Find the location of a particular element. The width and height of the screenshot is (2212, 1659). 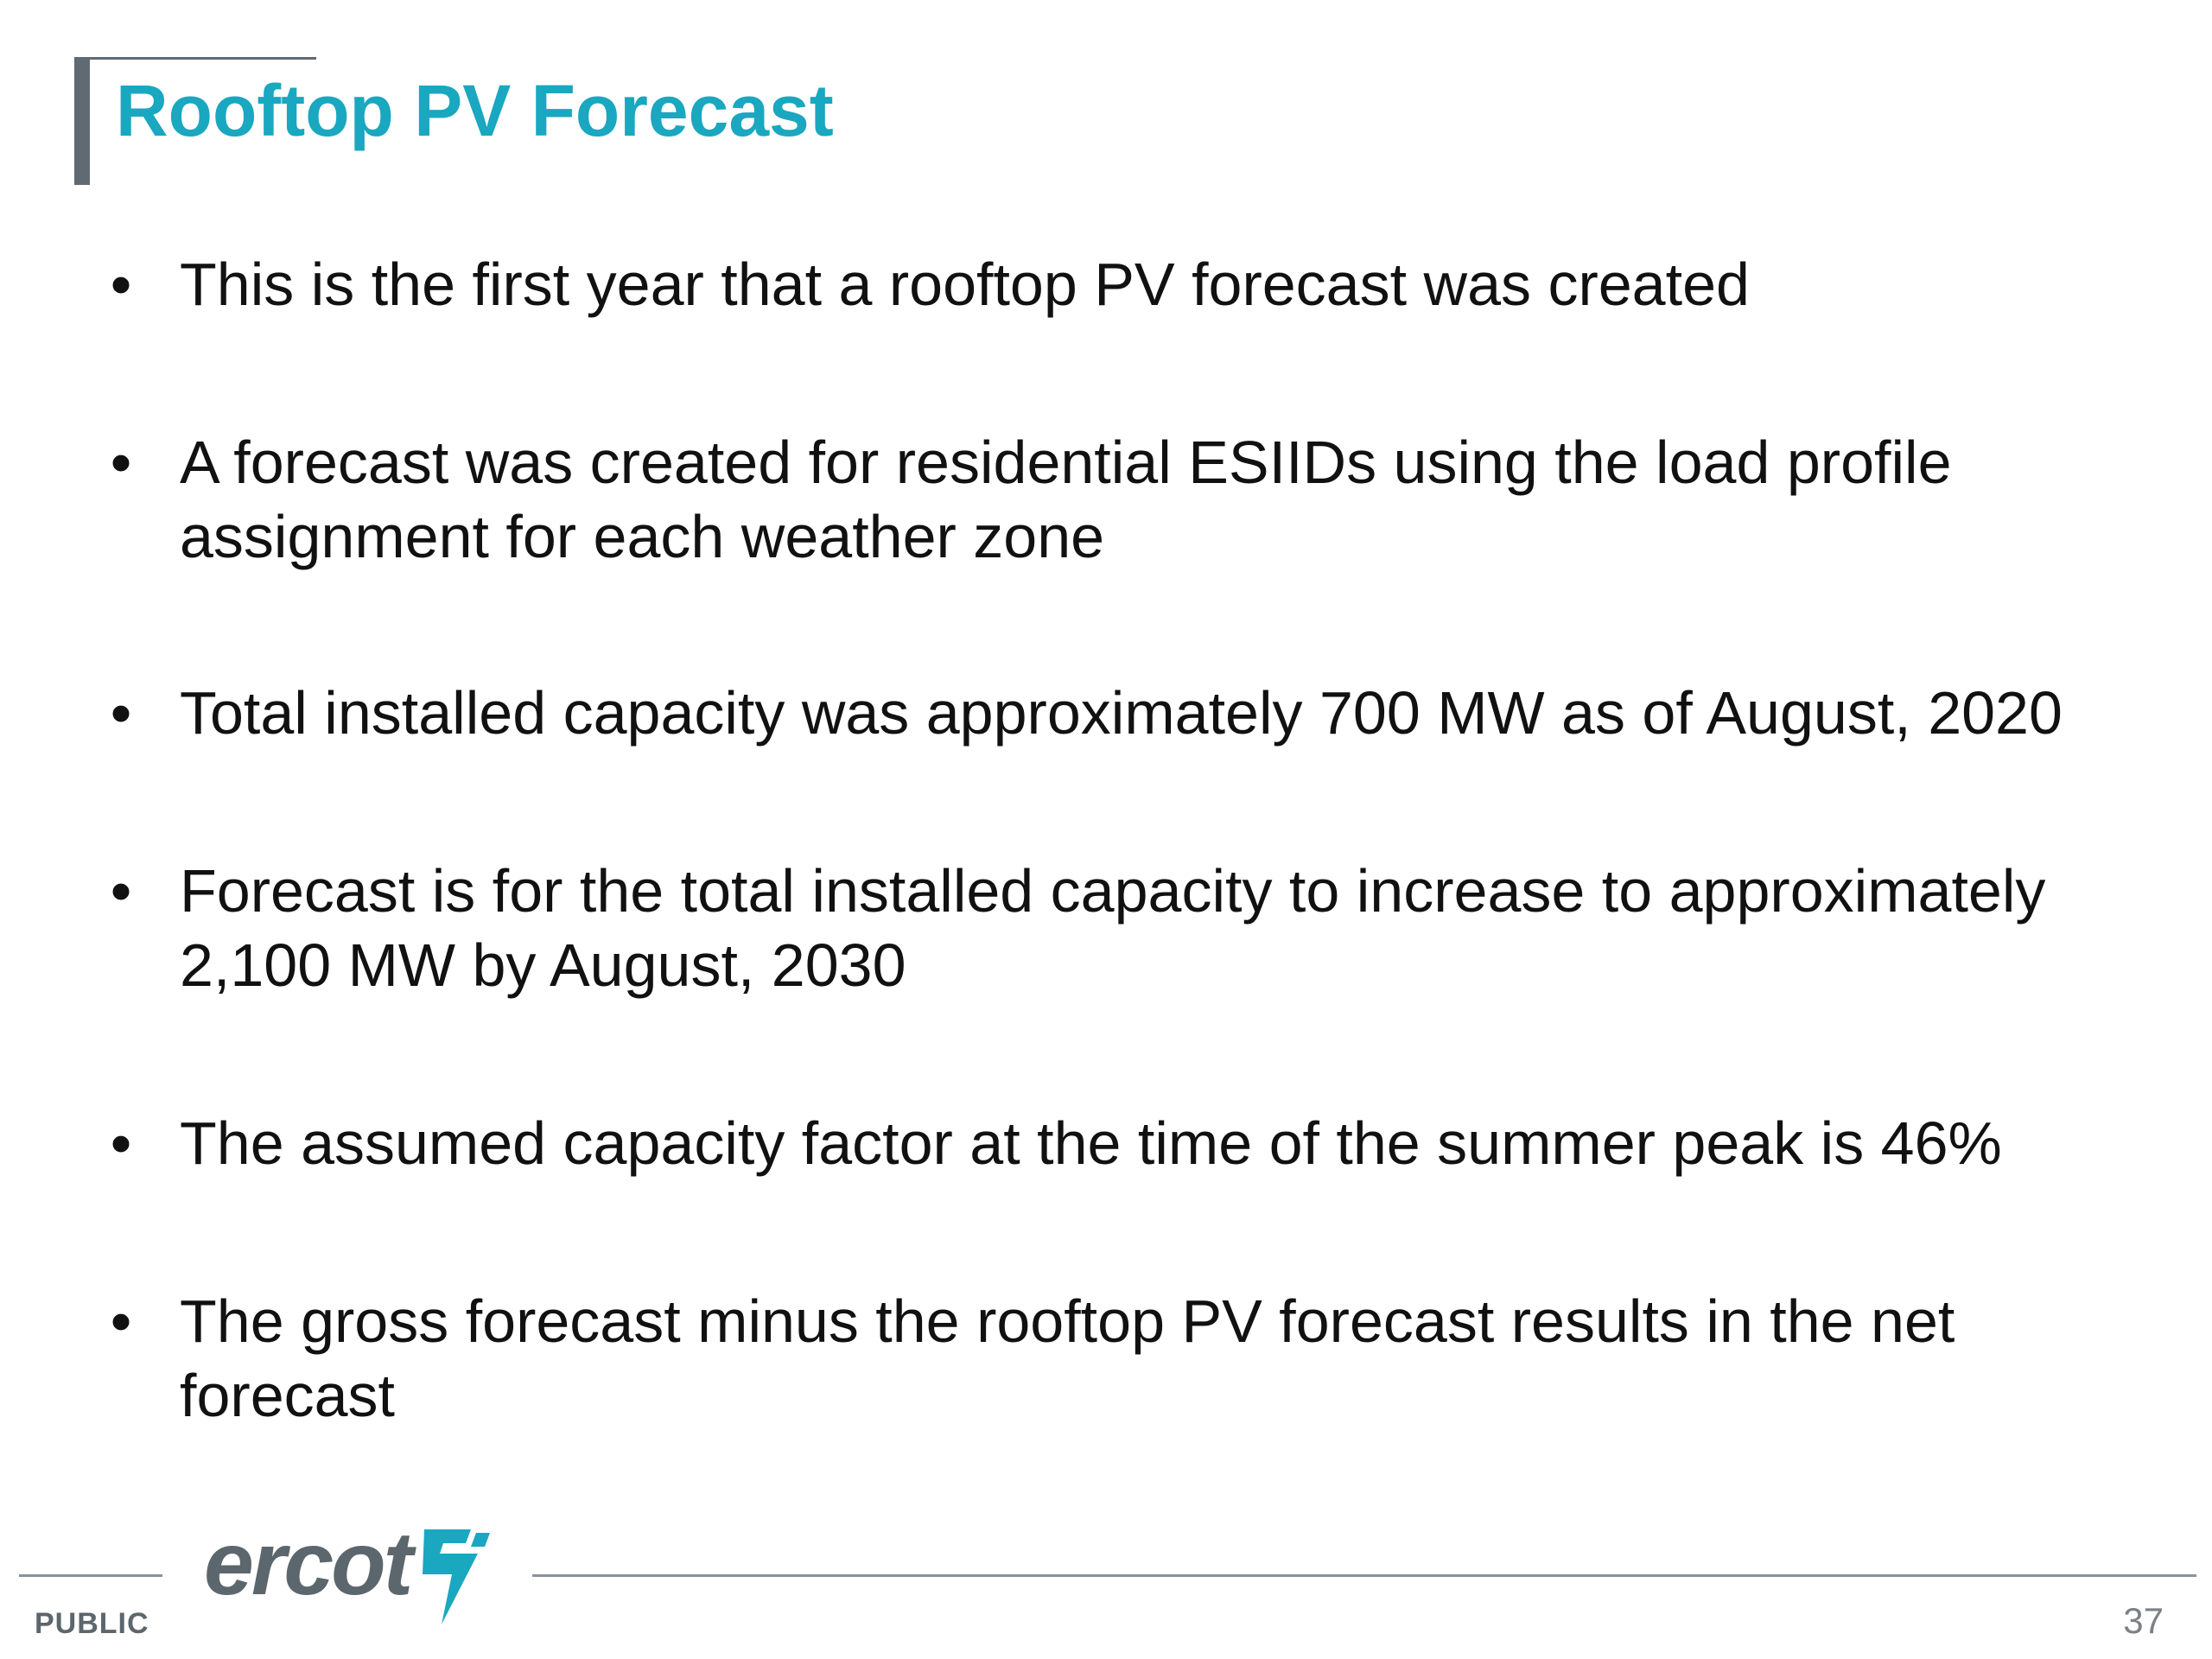

slide-title: Rooftop PV Forecast is located at coordinates (475, 110).